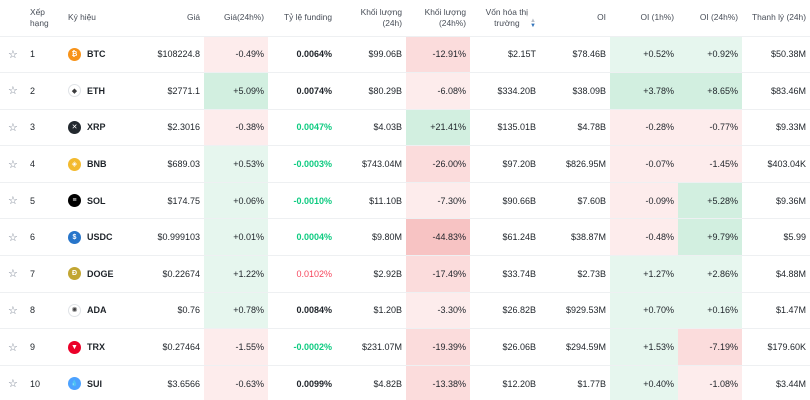 The image size is (810, 400). Describe the element at coordinates (236, 237) in the screenshot. I see `price-change-cell: +0.01%` at that location.